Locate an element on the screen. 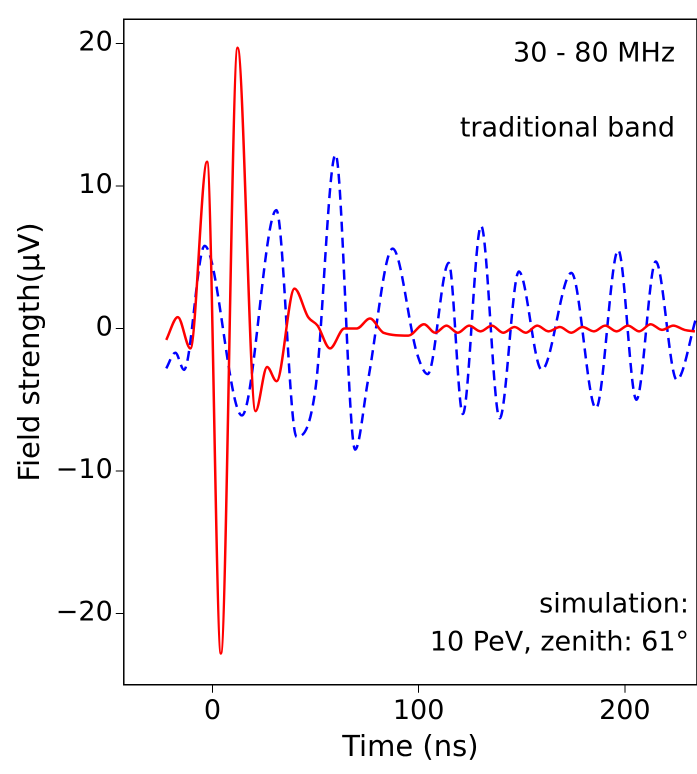  y-tick-label: −20 is located at coordinates (84, 612).